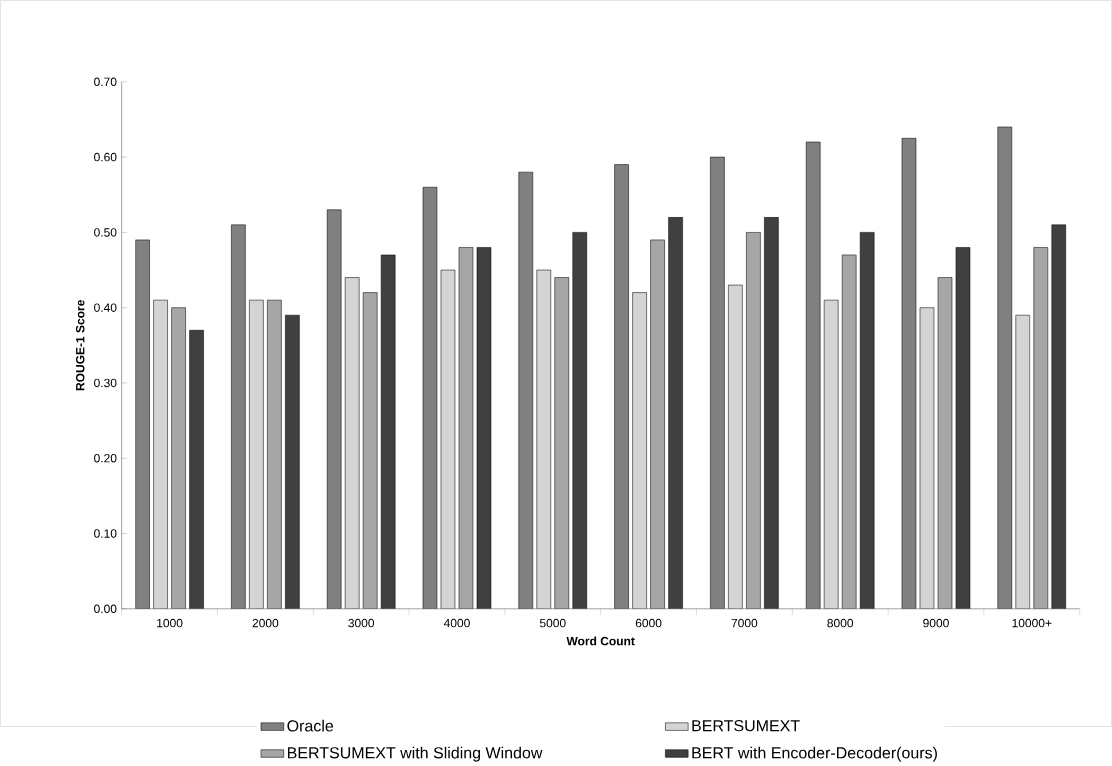 Image resolution: width=1112 pixels, height=766 pixels. Describe the element at coordinates (105, 533) in the screenshot. I see `y-tick-label: 0.10` at that location.